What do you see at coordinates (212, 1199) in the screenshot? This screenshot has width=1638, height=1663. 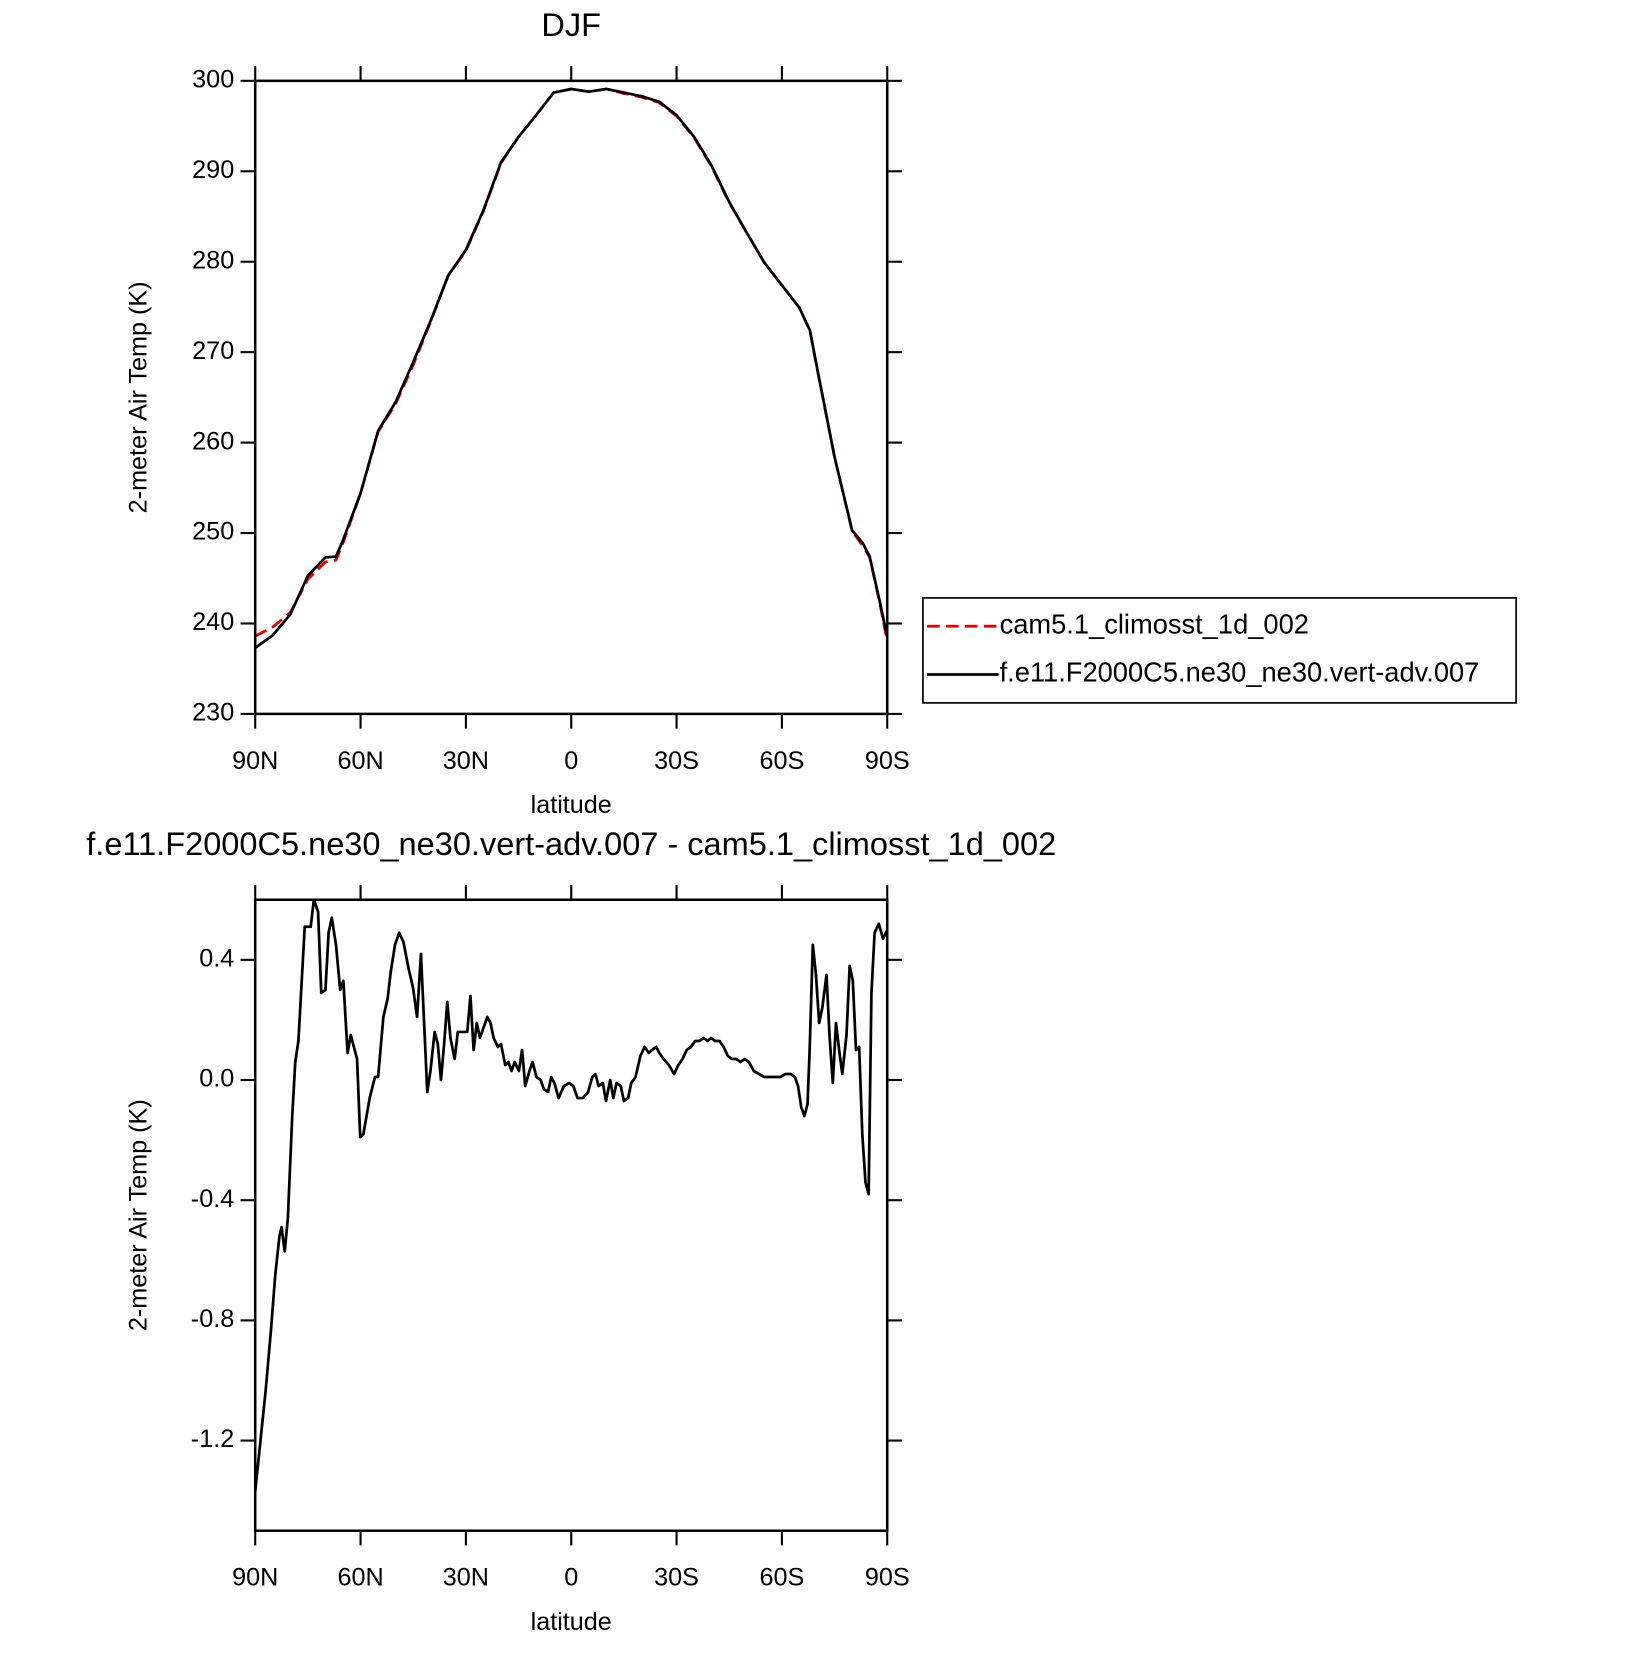 I see `y-tick-label: -0.4` at bounding box center [212, 1199].